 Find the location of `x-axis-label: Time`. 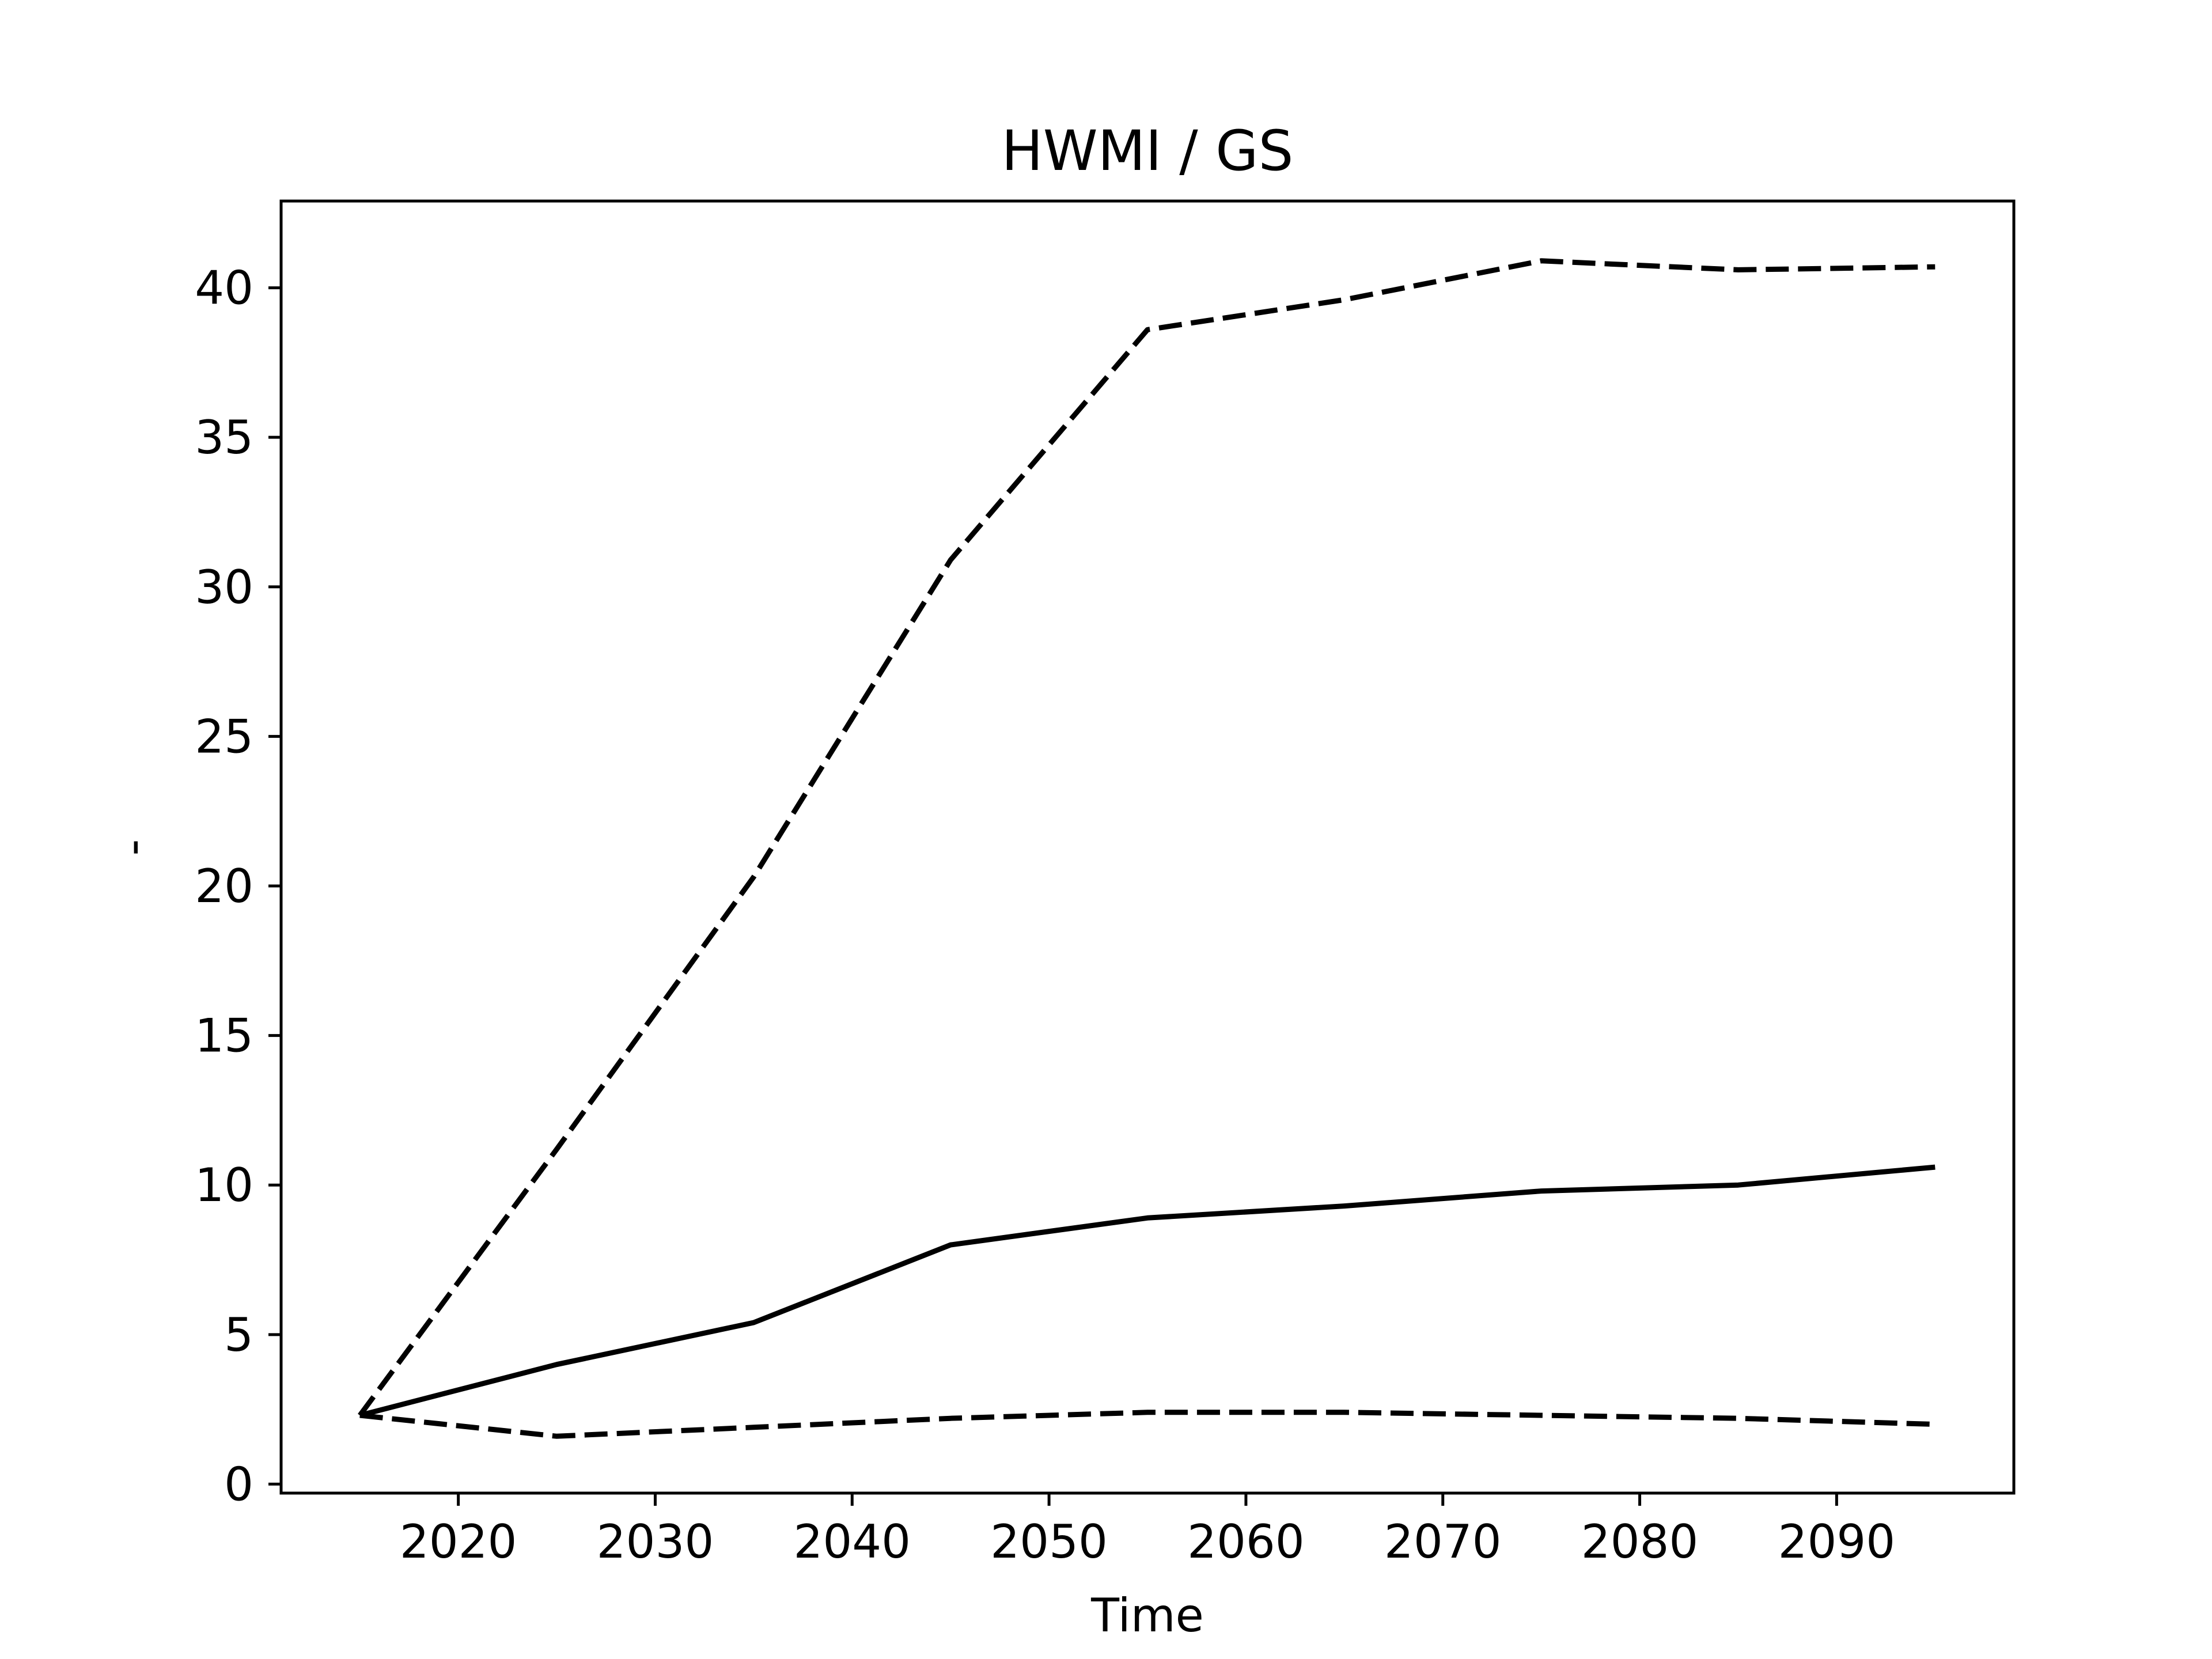

x-axis-label: Time is located at coordinates (1147, 1615).